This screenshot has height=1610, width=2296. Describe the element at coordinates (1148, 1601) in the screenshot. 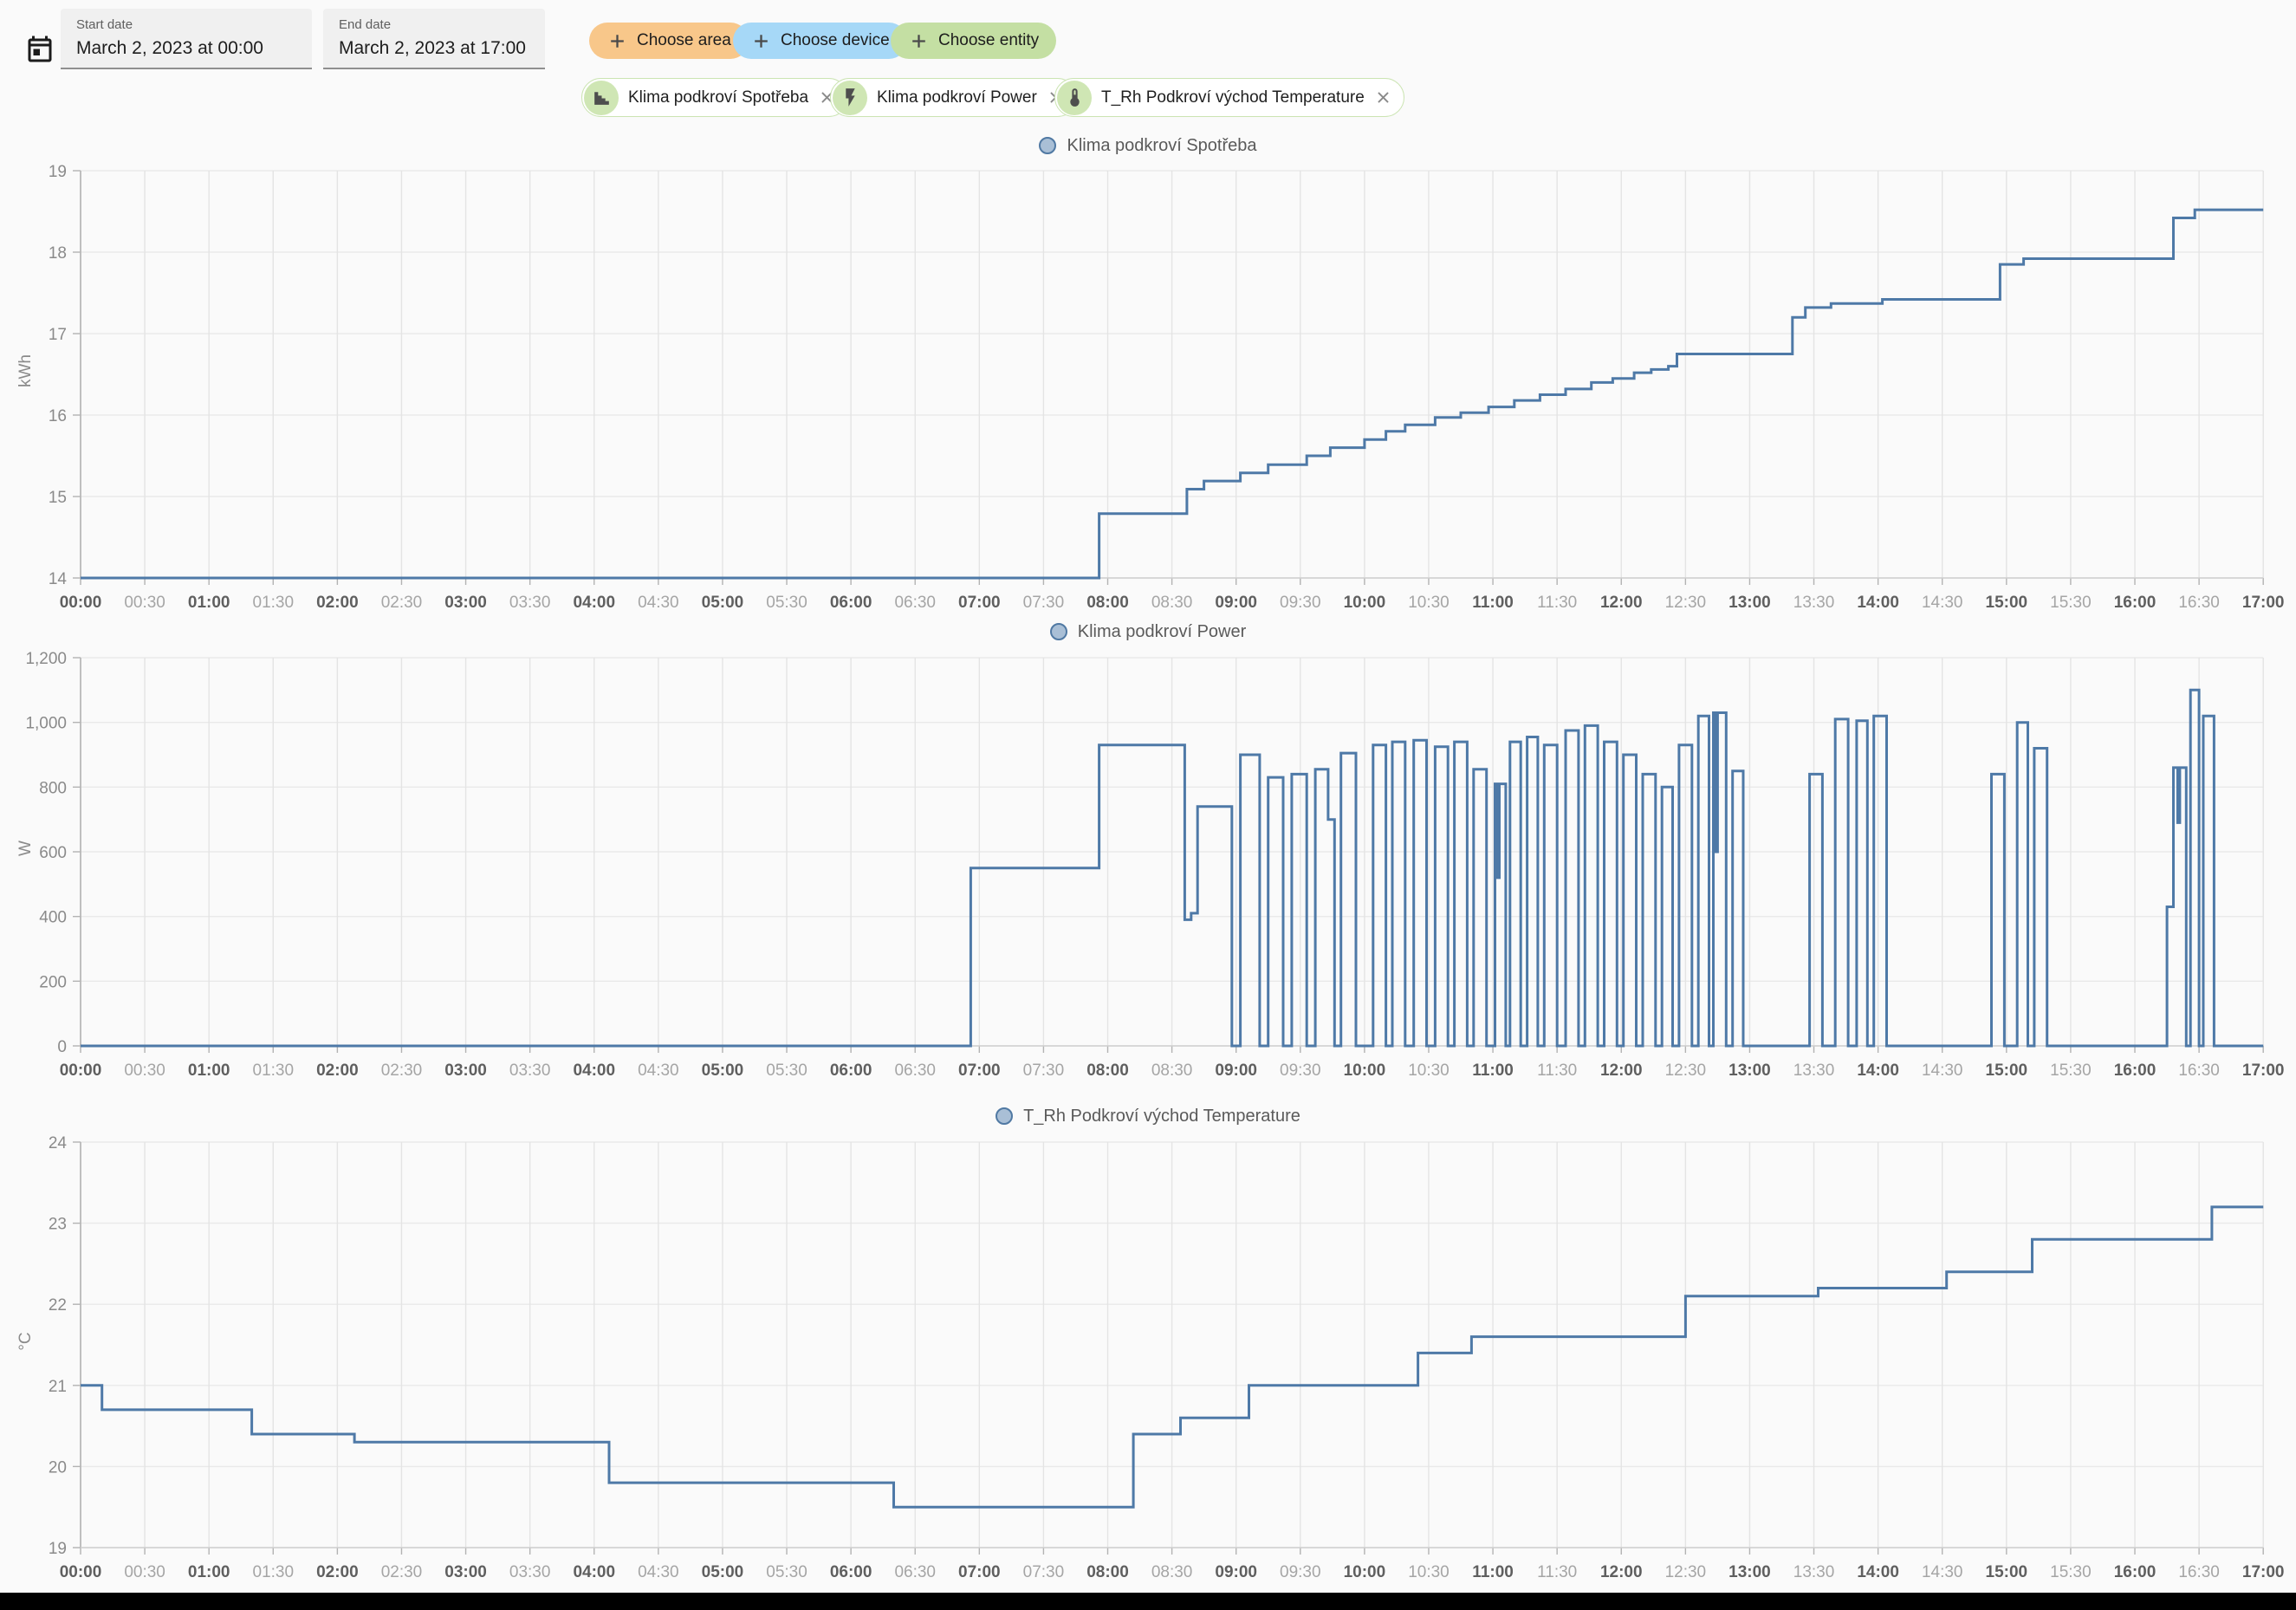

I see `bottom-black-bar` at that location.